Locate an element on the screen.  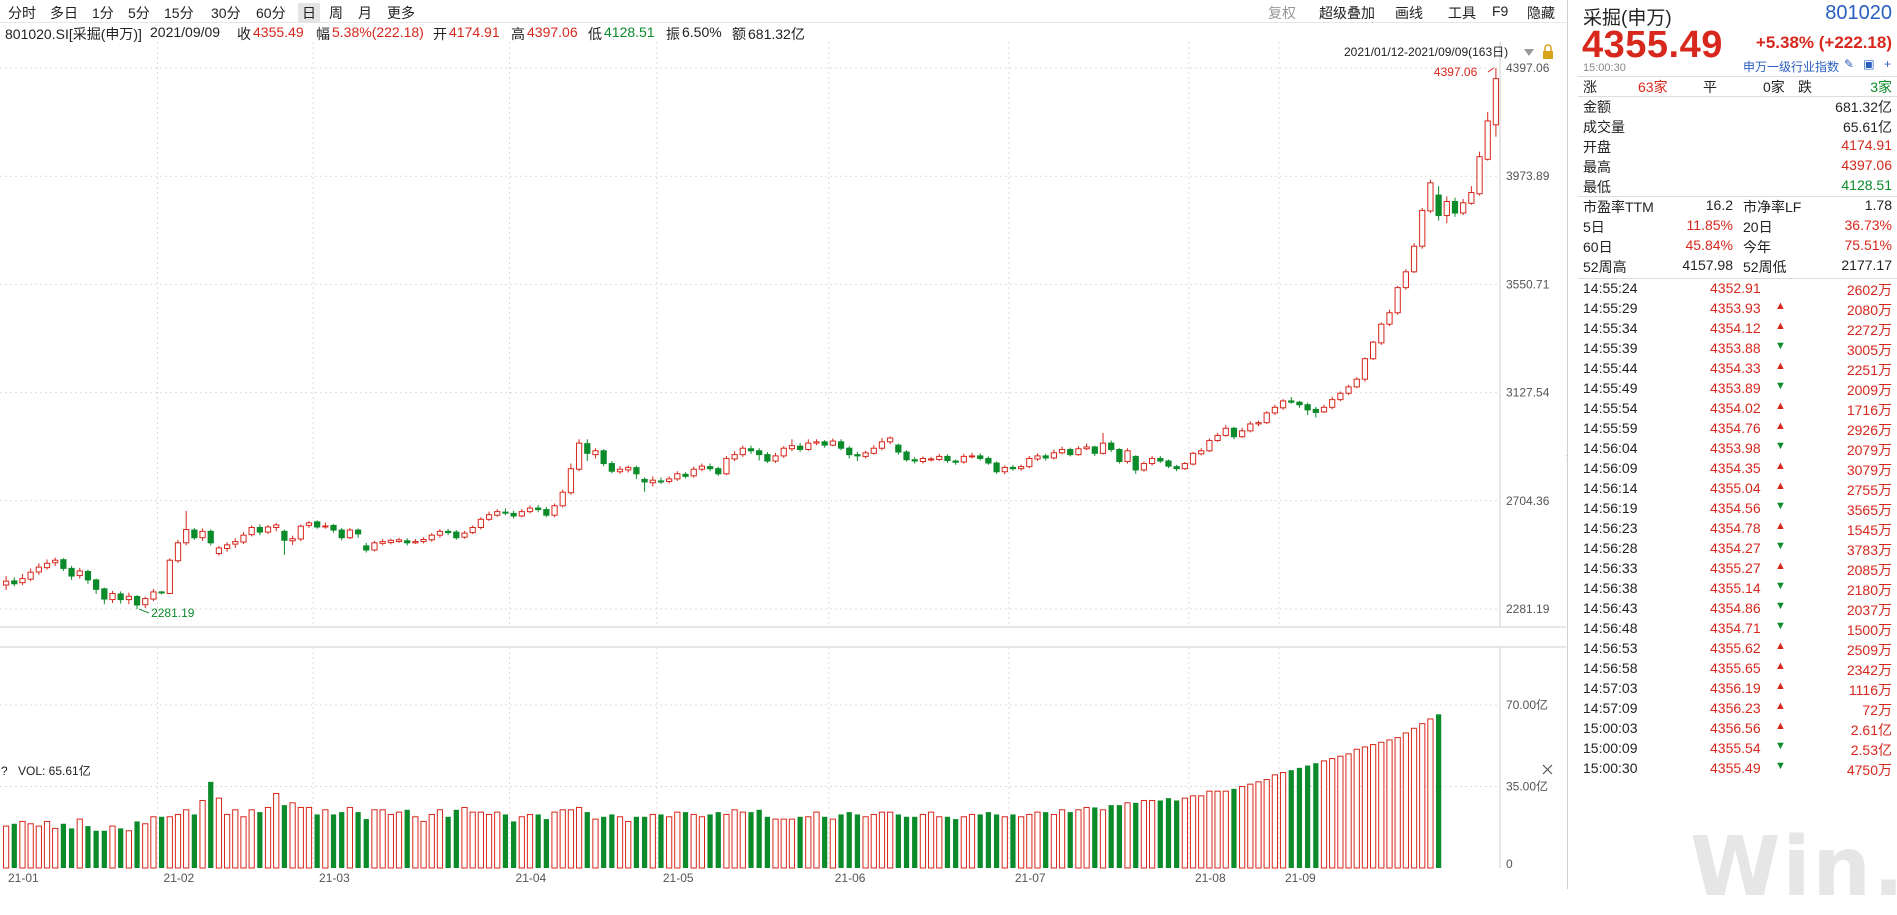
tick-row: 14:56:53 4355.62 ▲ 2509万 is located at coordinates (1737, 650).